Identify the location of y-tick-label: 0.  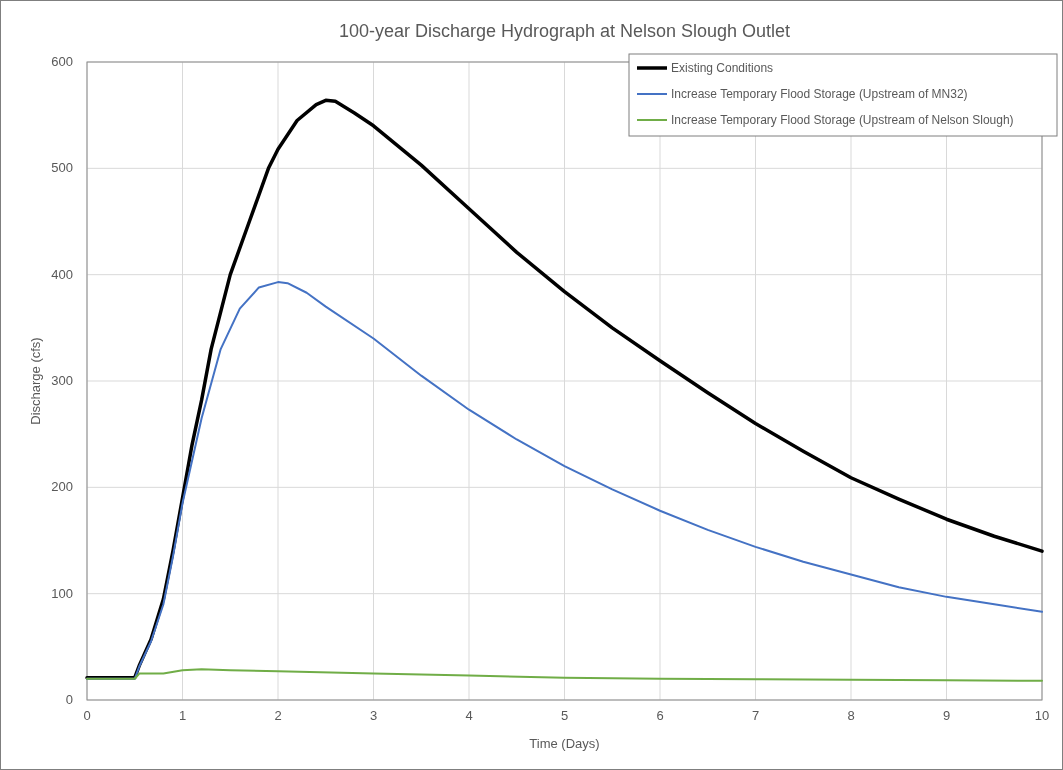
(69, 699).